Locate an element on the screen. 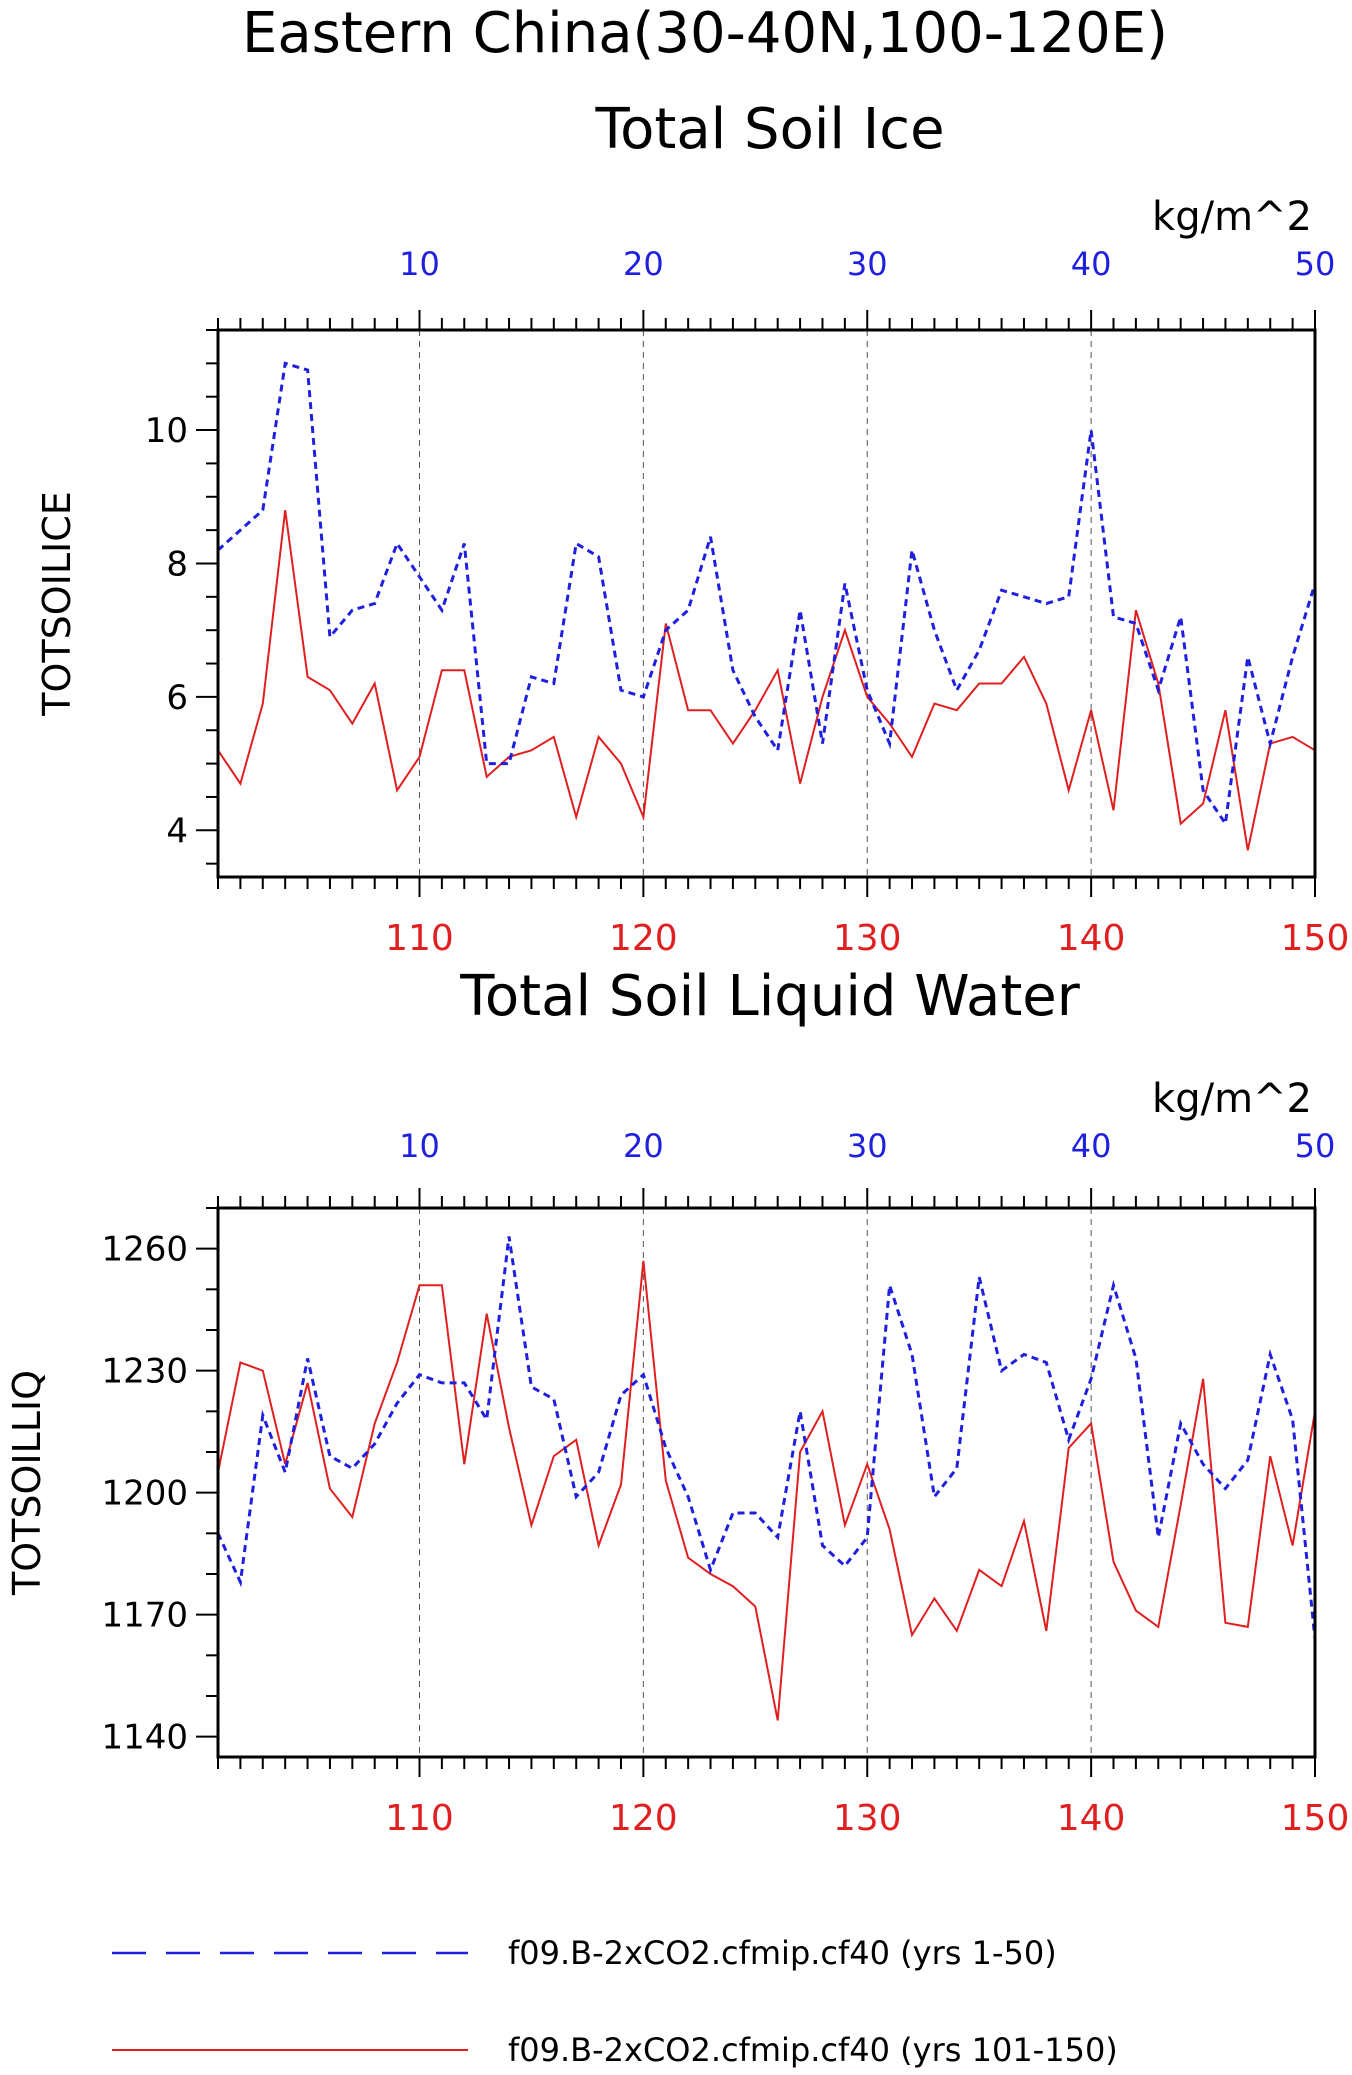 This screenshot has height=2075, width=1352. legend-label-yrs-101-150: f09.B-2xCO2.cfmip.cf40 (yrs 101-150) is located at coordinates (813, 2050).